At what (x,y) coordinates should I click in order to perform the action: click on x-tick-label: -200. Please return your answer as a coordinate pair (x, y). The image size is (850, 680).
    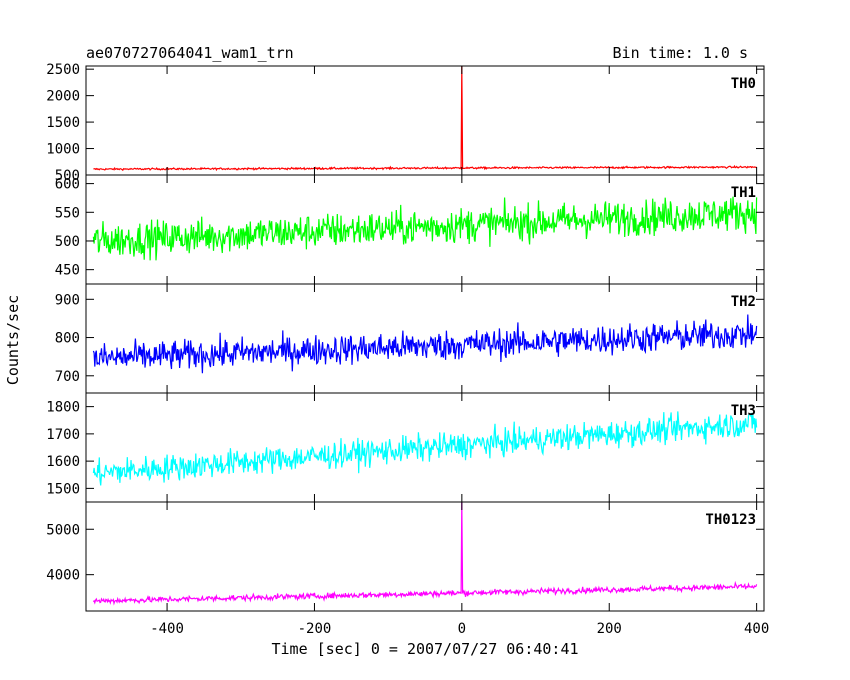
    Looking at the image, I should click on (315, 629).